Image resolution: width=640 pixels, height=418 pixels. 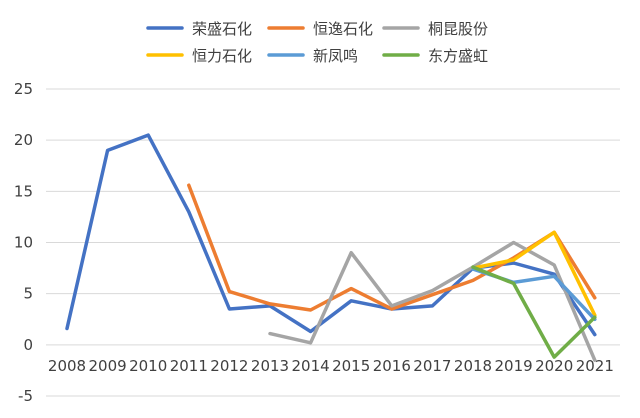 What do you see at coordinates (270, 366) in the screenshot?
I see `x-tick-label: 2013` at bounding box center [270, 366].